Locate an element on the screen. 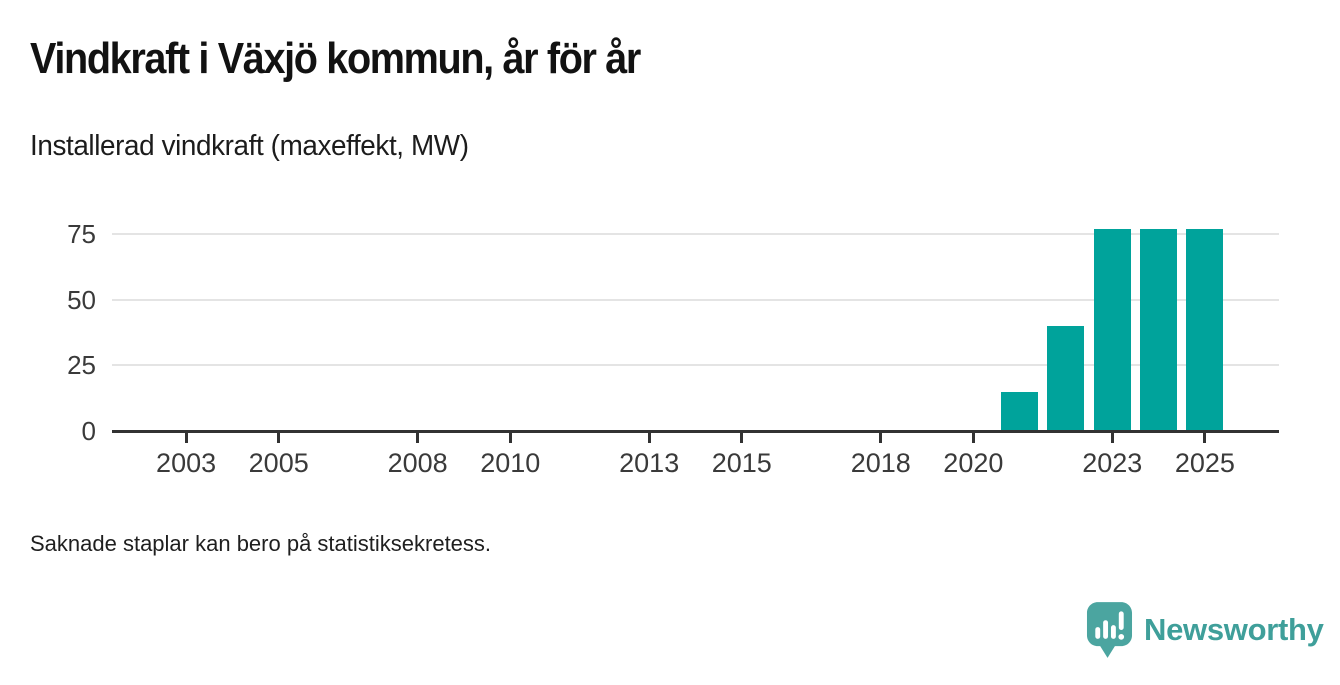 This screenshot has height=685, width=1340. x-axis-line is located at coordinates (695, 431).